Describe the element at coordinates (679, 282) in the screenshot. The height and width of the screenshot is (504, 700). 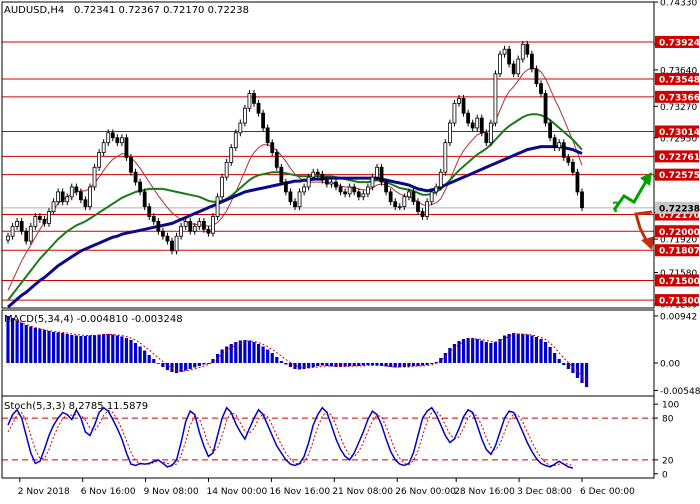
I see `level-price-label: 0.71500` at that location.